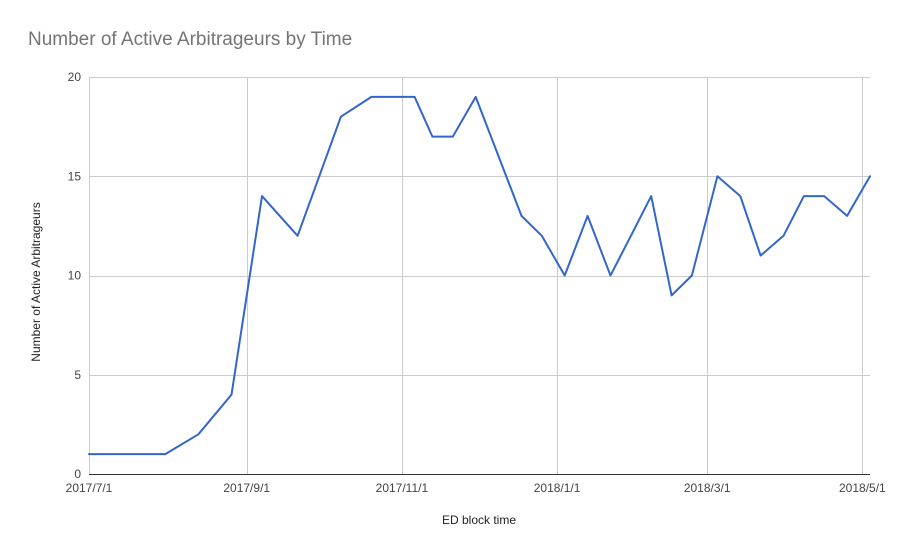  Describe the element at coordinates (75, 77) in the screenshot. I see `y-tick-label: 20` at that location.